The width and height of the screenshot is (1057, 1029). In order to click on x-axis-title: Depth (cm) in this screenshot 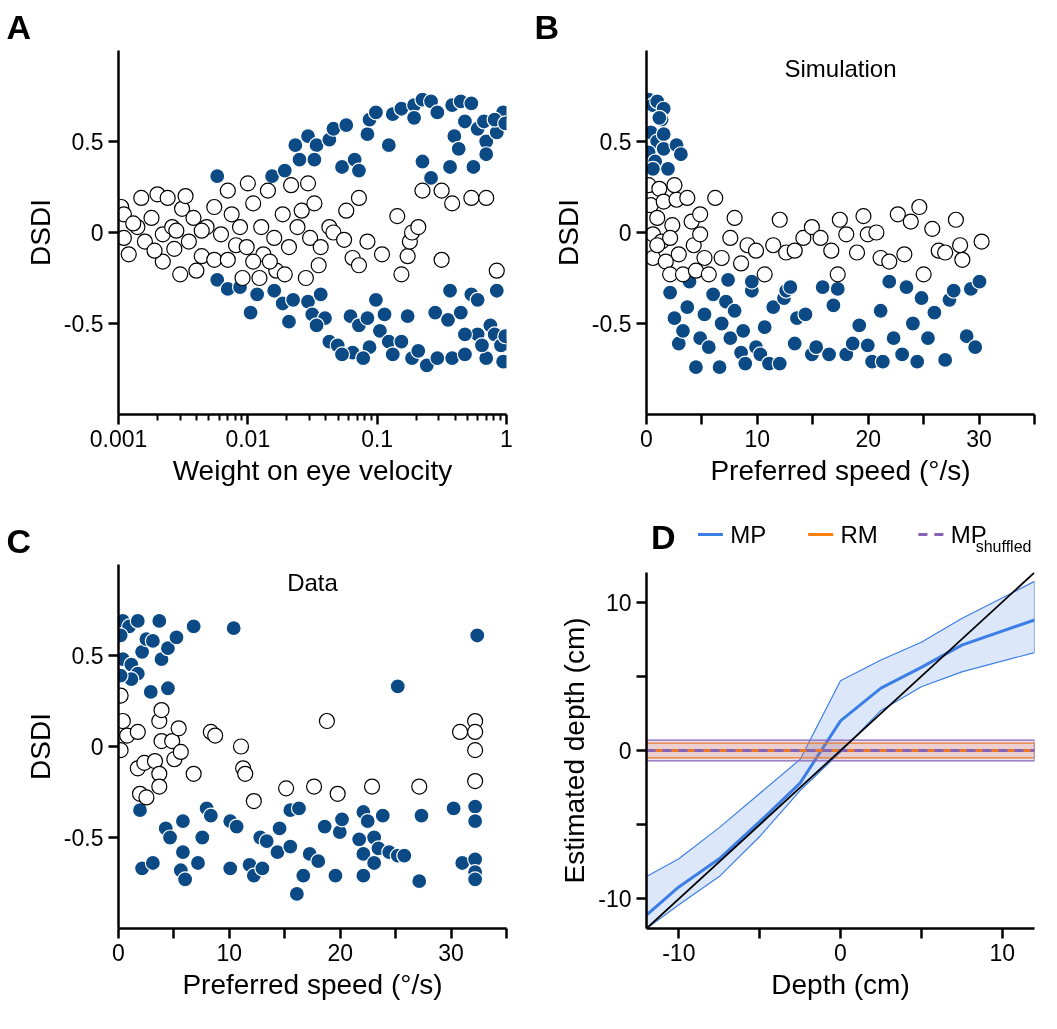, I will do `click(840, 984)`.